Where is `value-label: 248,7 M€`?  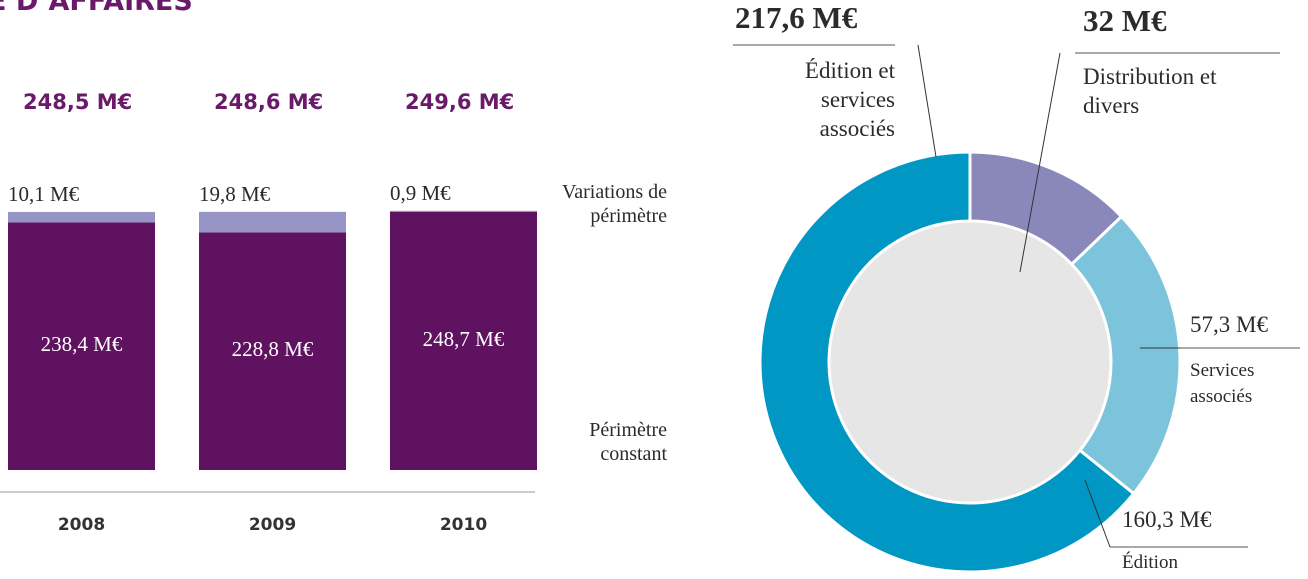
value-label: 248,7 M€ is located at coordinates (463, 338).